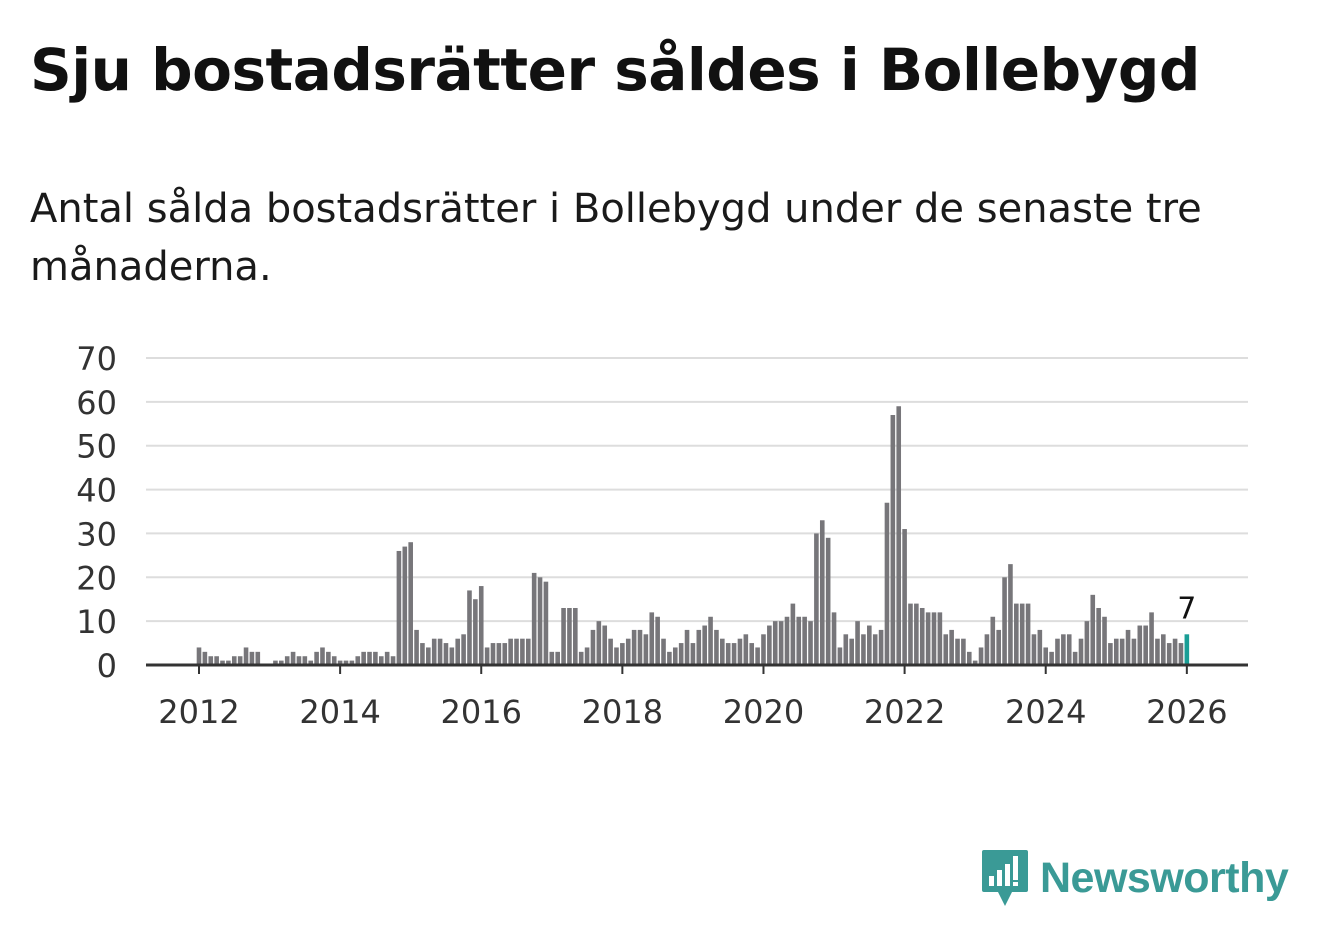  I want to click on y-tick-label: 70, so click(96, 359).